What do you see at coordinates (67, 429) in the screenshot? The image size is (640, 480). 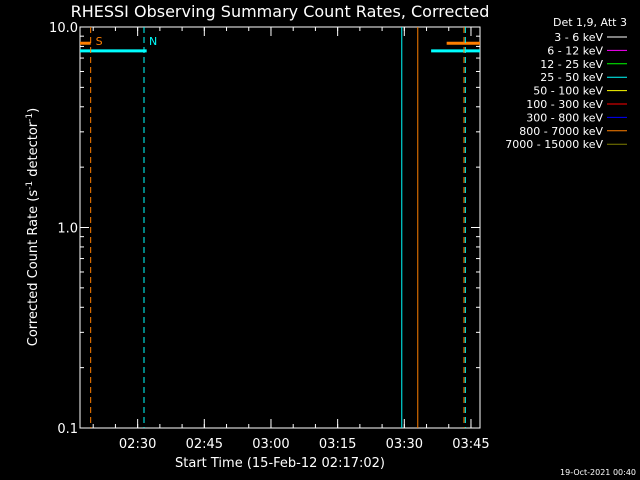 I see `y-tick-label: 0.1` at bounding box center [67, 429].